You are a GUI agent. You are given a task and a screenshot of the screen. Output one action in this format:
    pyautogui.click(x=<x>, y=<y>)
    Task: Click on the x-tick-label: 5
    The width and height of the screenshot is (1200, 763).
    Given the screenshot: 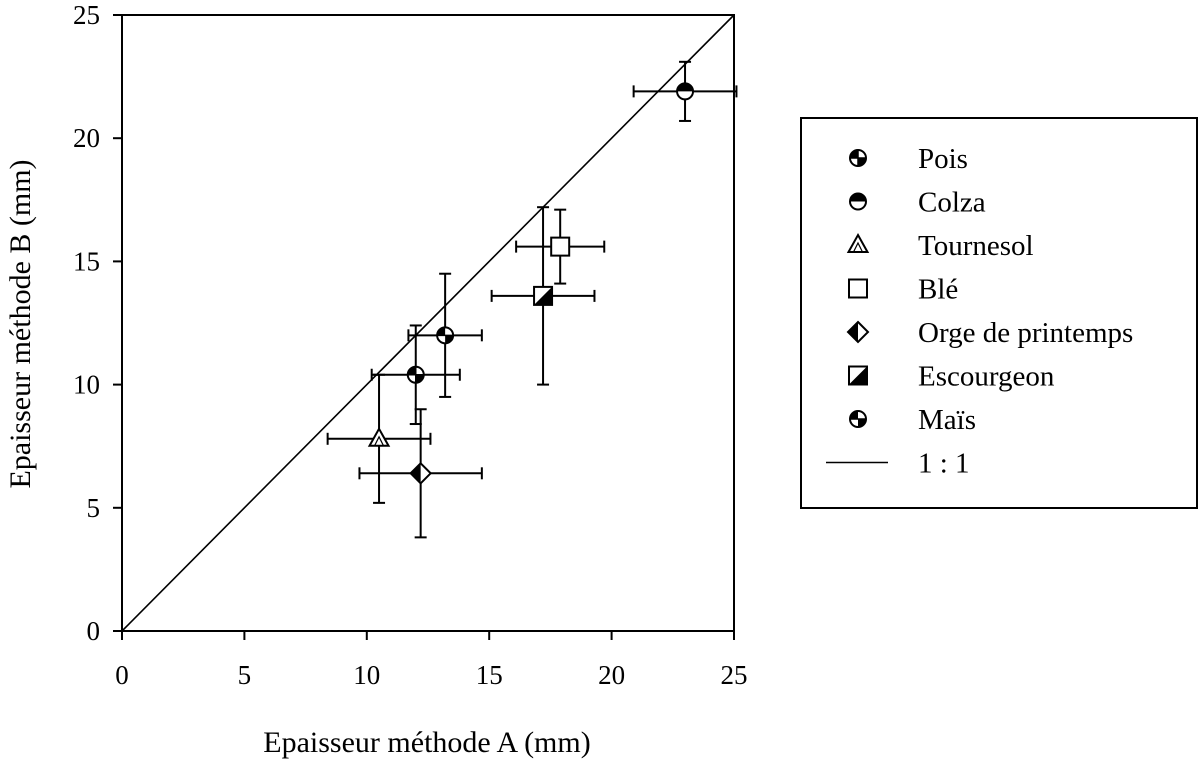 What is the action you would take?
    pyautogui.click(x=245, y=675)
    